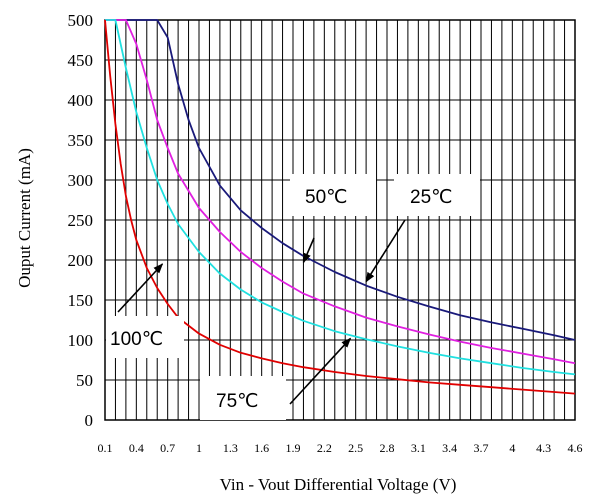 The width and height of the screenshot is (590, 497). I want to click on y-tick-label: 250, so click(81, 220).